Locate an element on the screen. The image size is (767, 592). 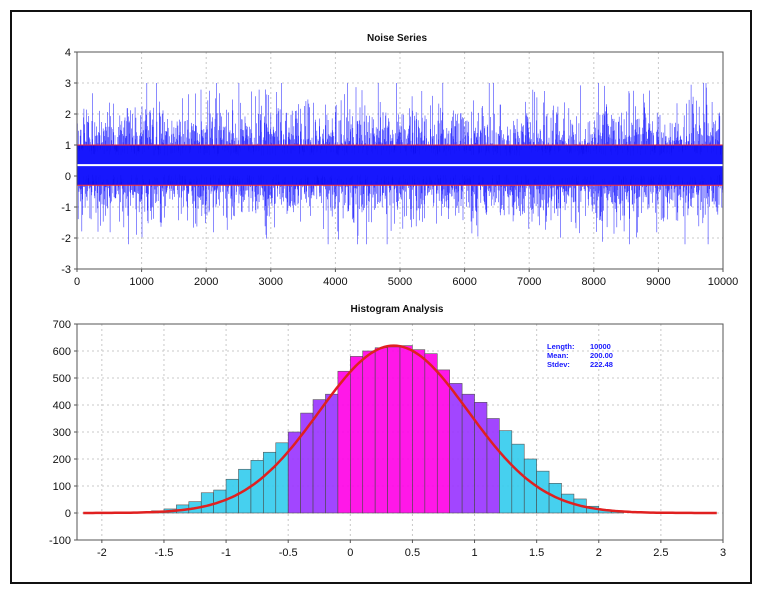
histogram-stats-box: Length: 10000 Mean: 200.00 Stdev: 222.48 is located at coordinates (580, 355).